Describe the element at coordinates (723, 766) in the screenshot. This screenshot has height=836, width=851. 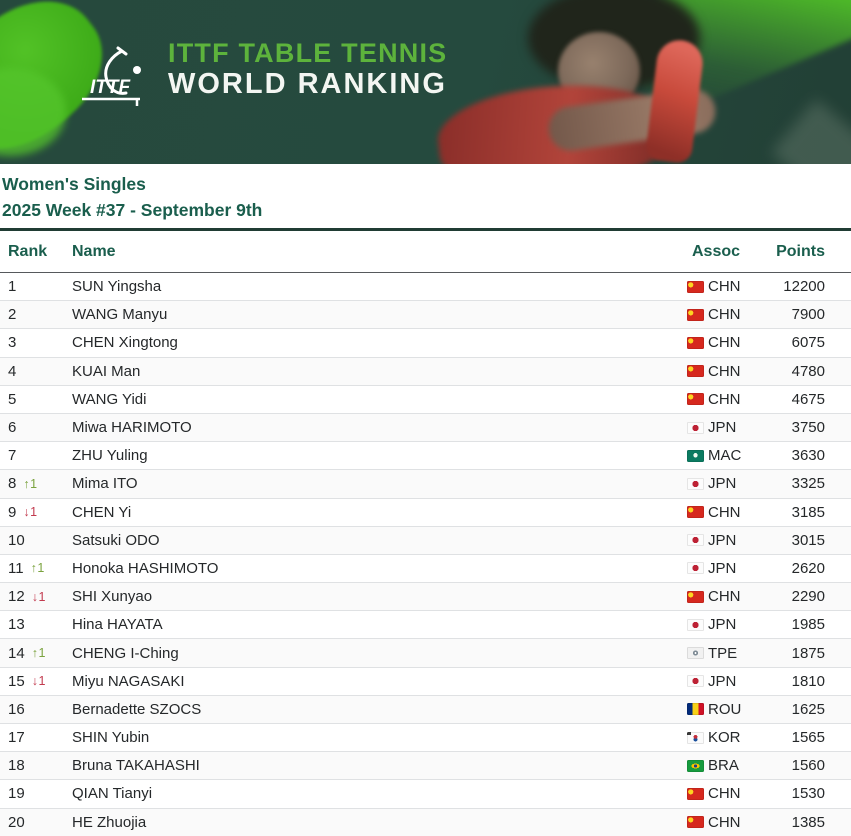
I see `assoc-code: BRA` at that location.